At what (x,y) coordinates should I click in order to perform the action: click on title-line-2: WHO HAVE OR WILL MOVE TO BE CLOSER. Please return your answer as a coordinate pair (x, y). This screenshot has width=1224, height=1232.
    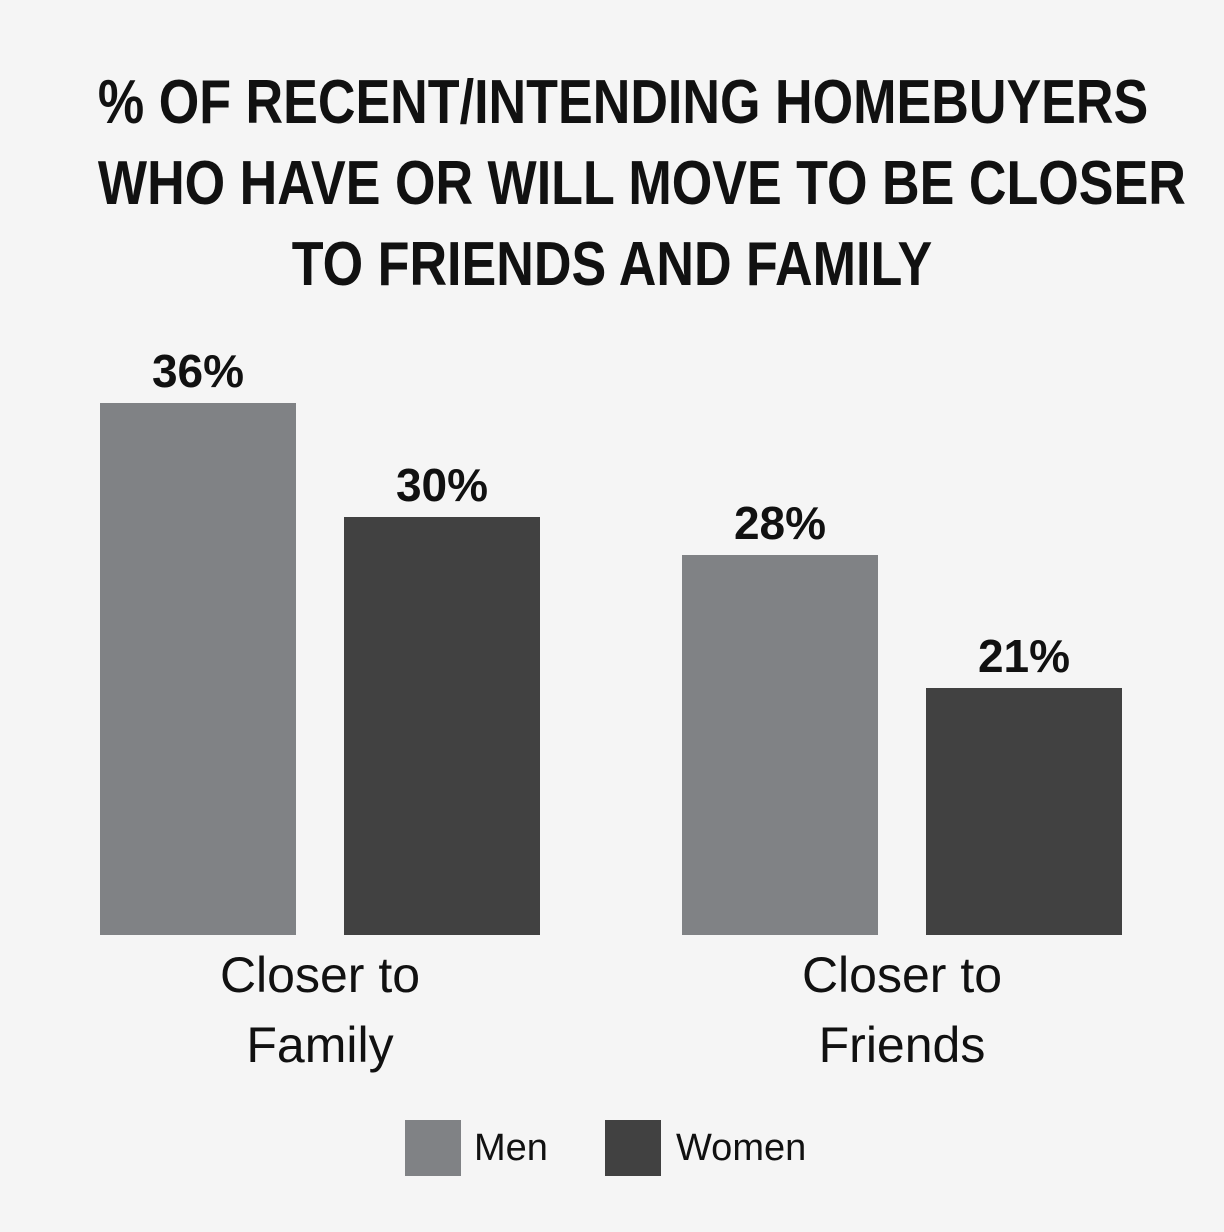
    Looking at the image, I should click on (641, 183).